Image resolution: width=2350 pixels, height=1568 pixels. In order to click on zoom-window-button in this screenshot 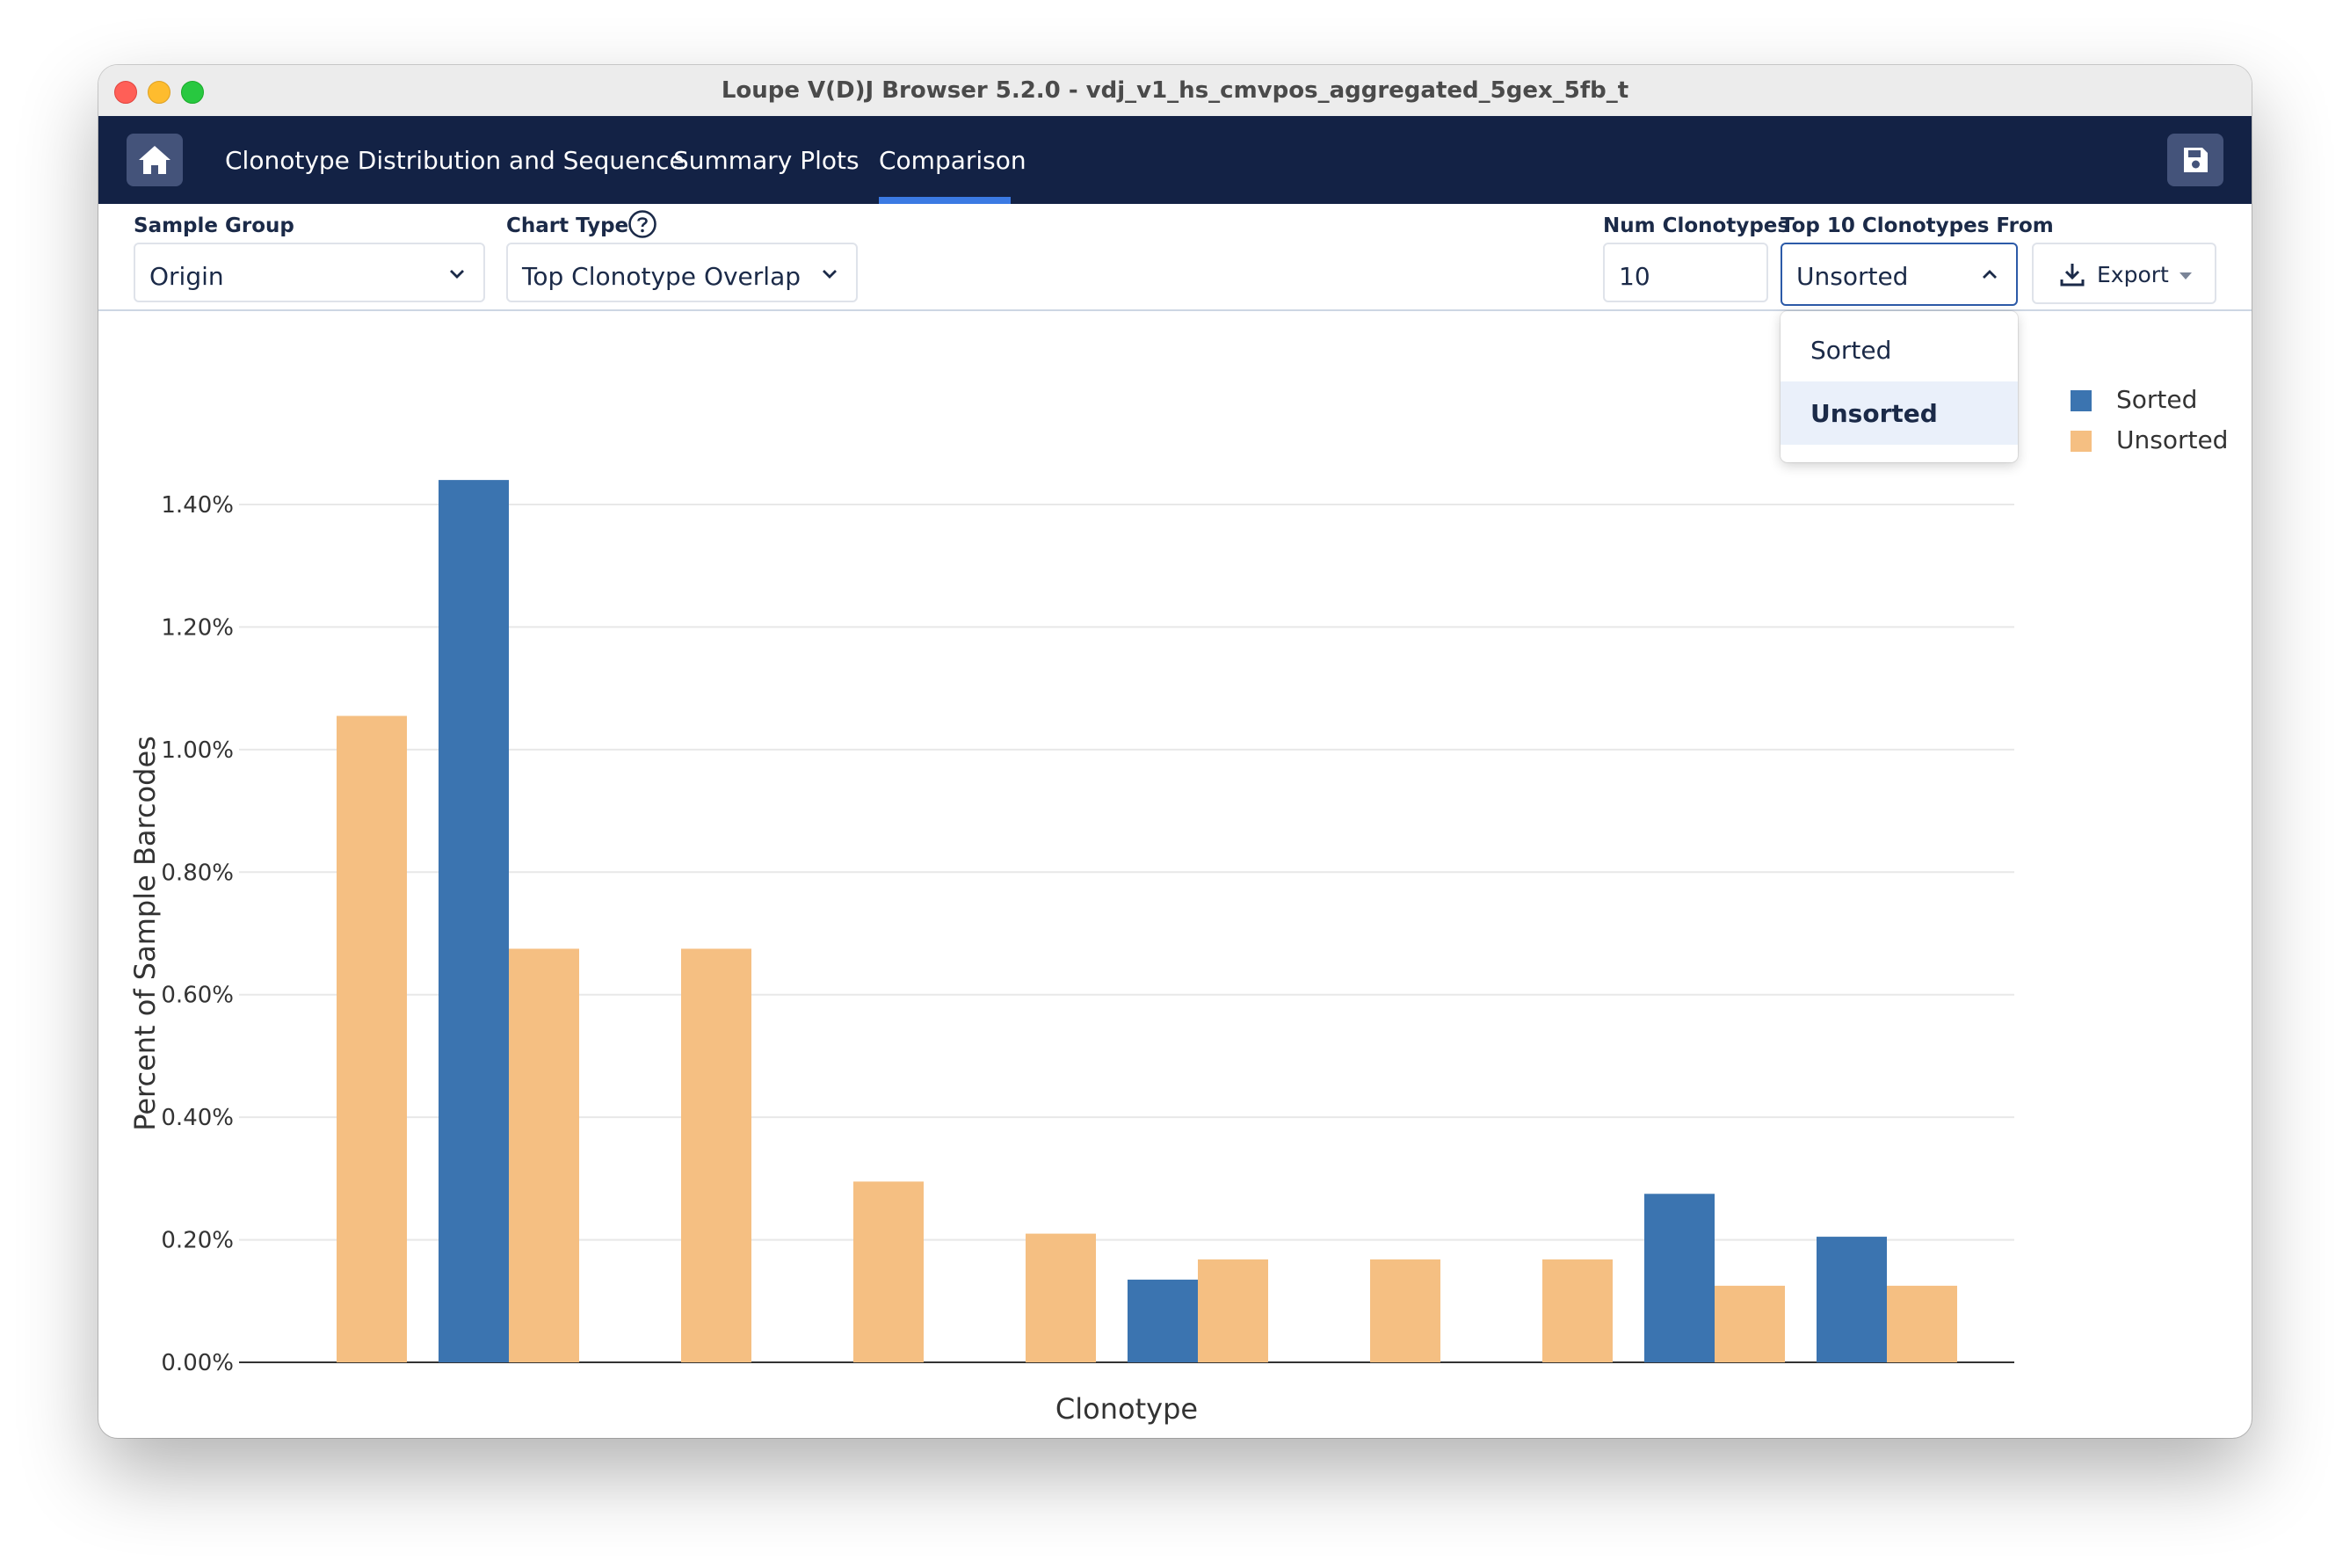, I will do `click(192, 92)`.